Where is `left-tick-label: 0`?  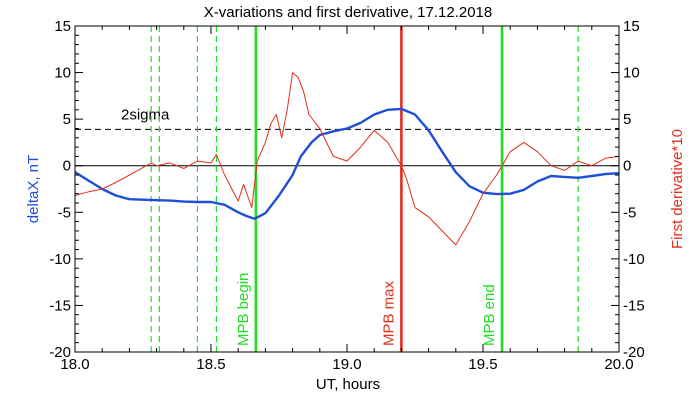
left-tick-label: 0 is located at coordinates (67, 166).